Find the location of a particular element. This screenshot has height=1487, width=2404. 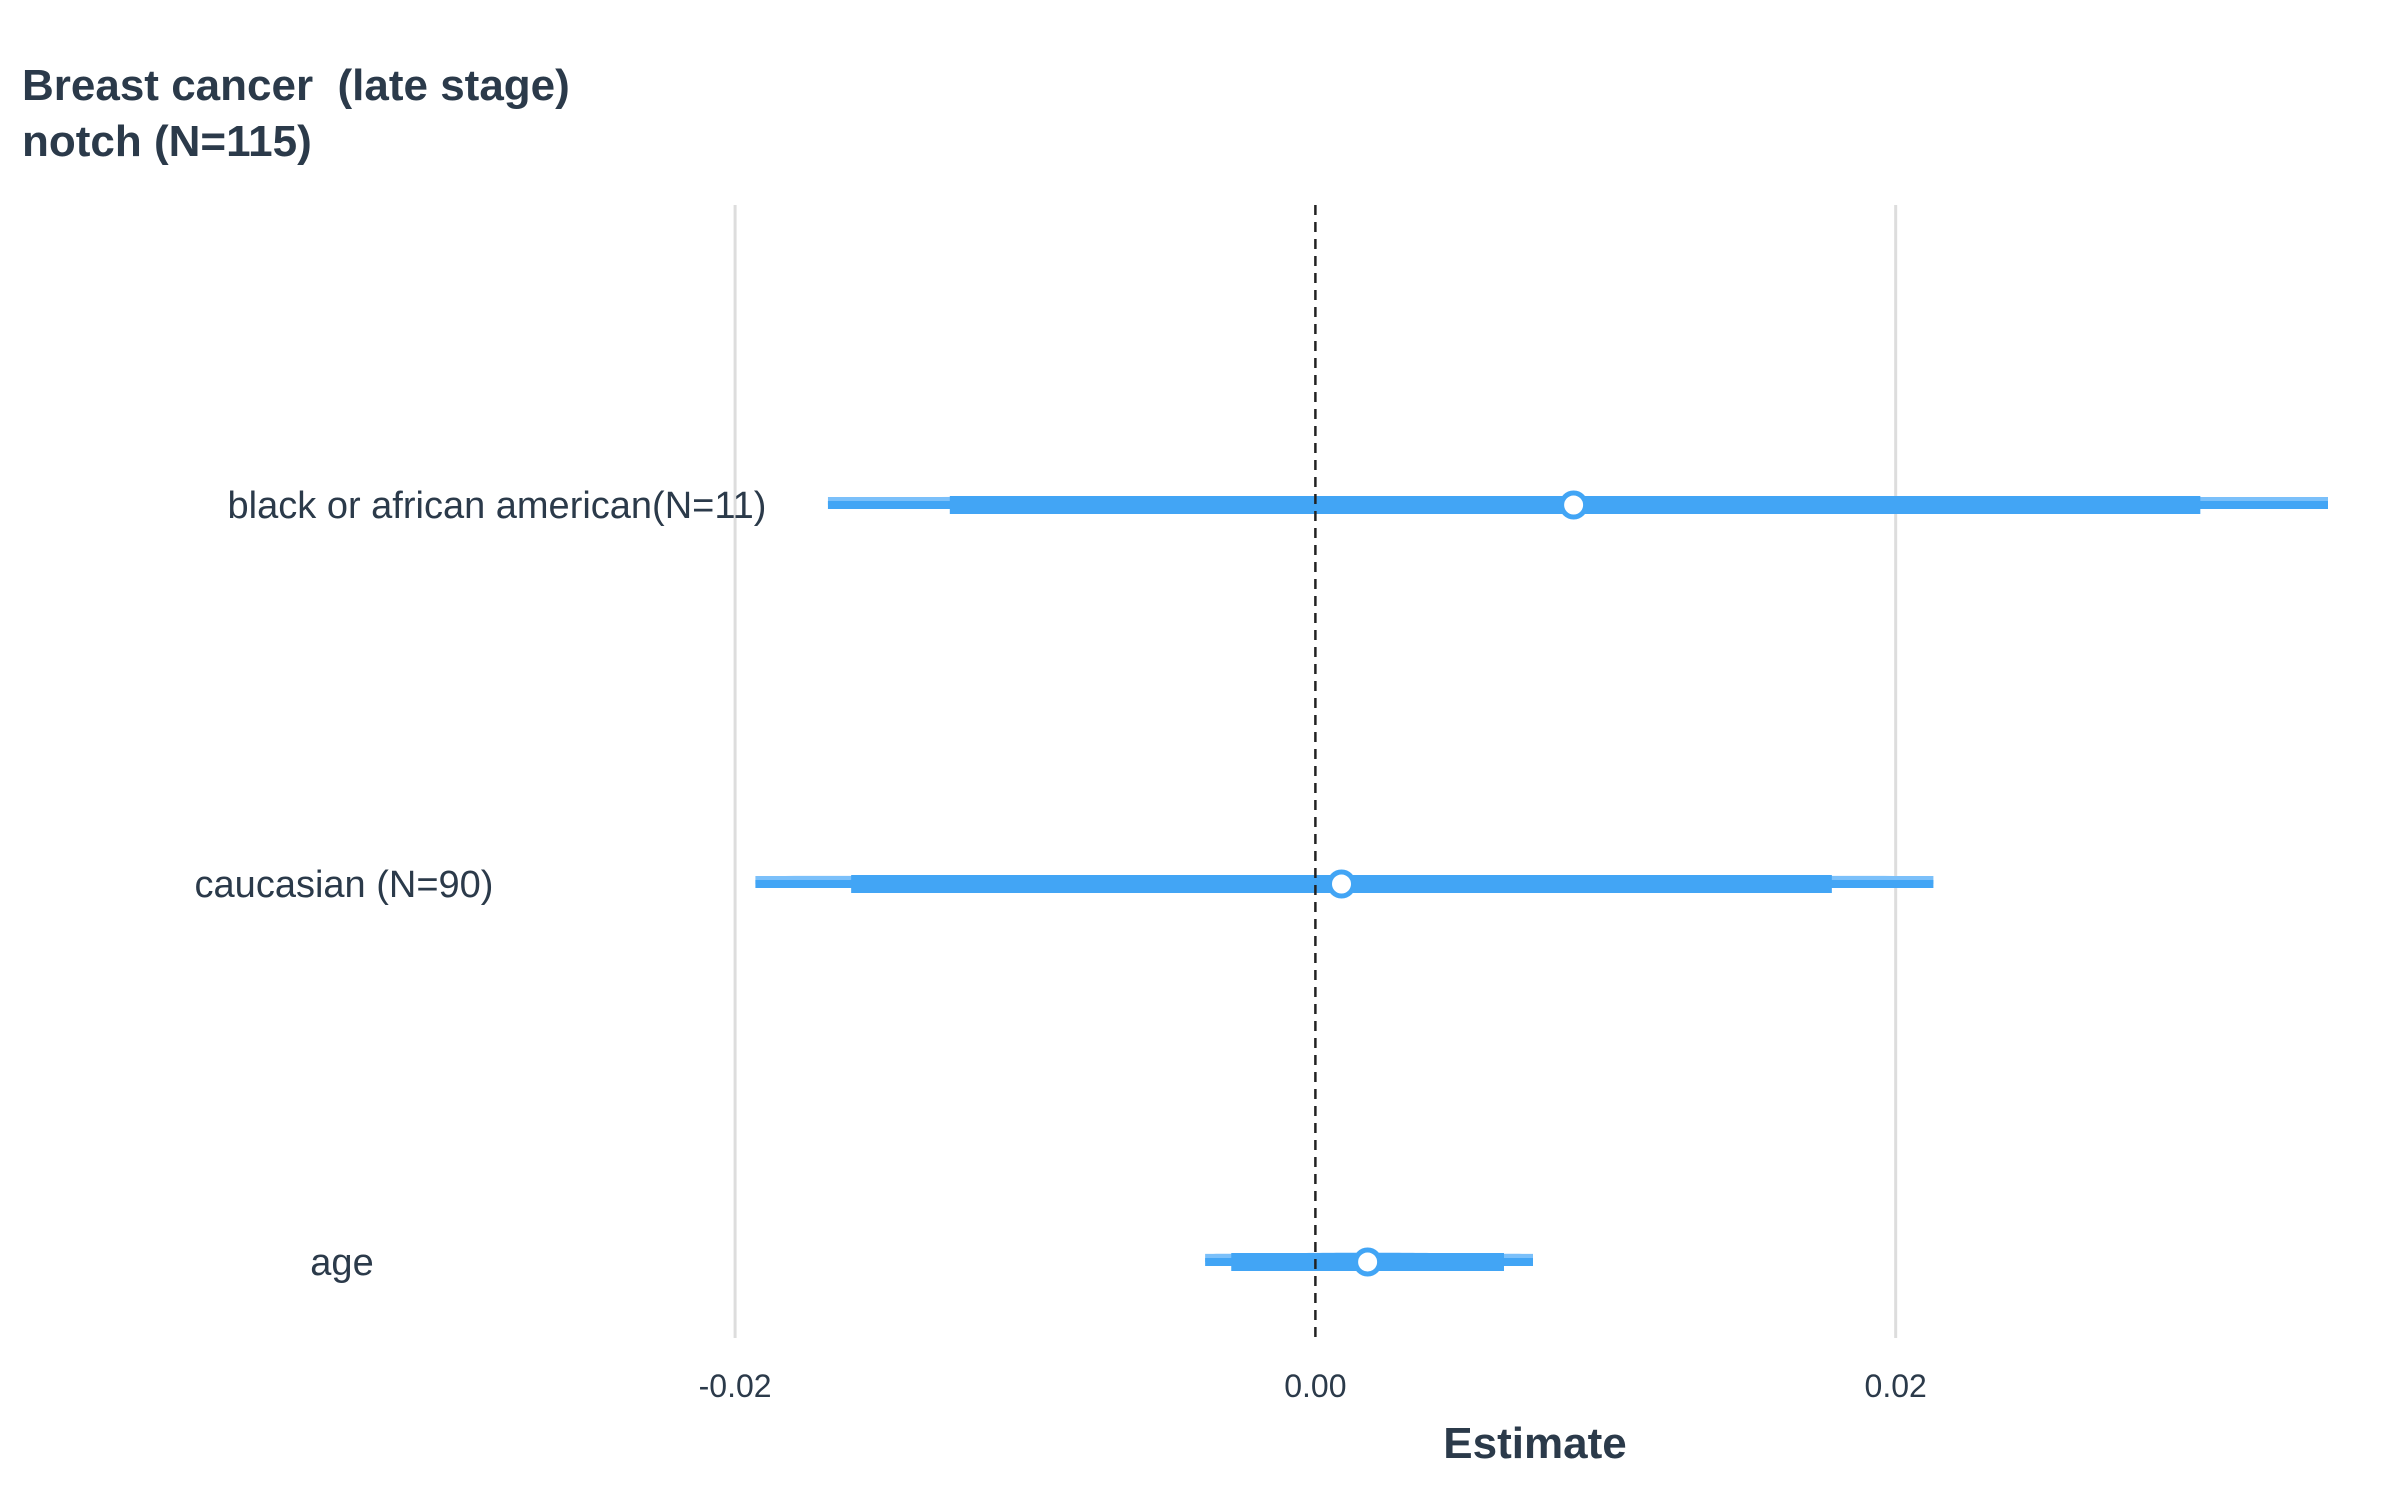

x-axis-label: Estimate is located at coordinates (1534, 1443).